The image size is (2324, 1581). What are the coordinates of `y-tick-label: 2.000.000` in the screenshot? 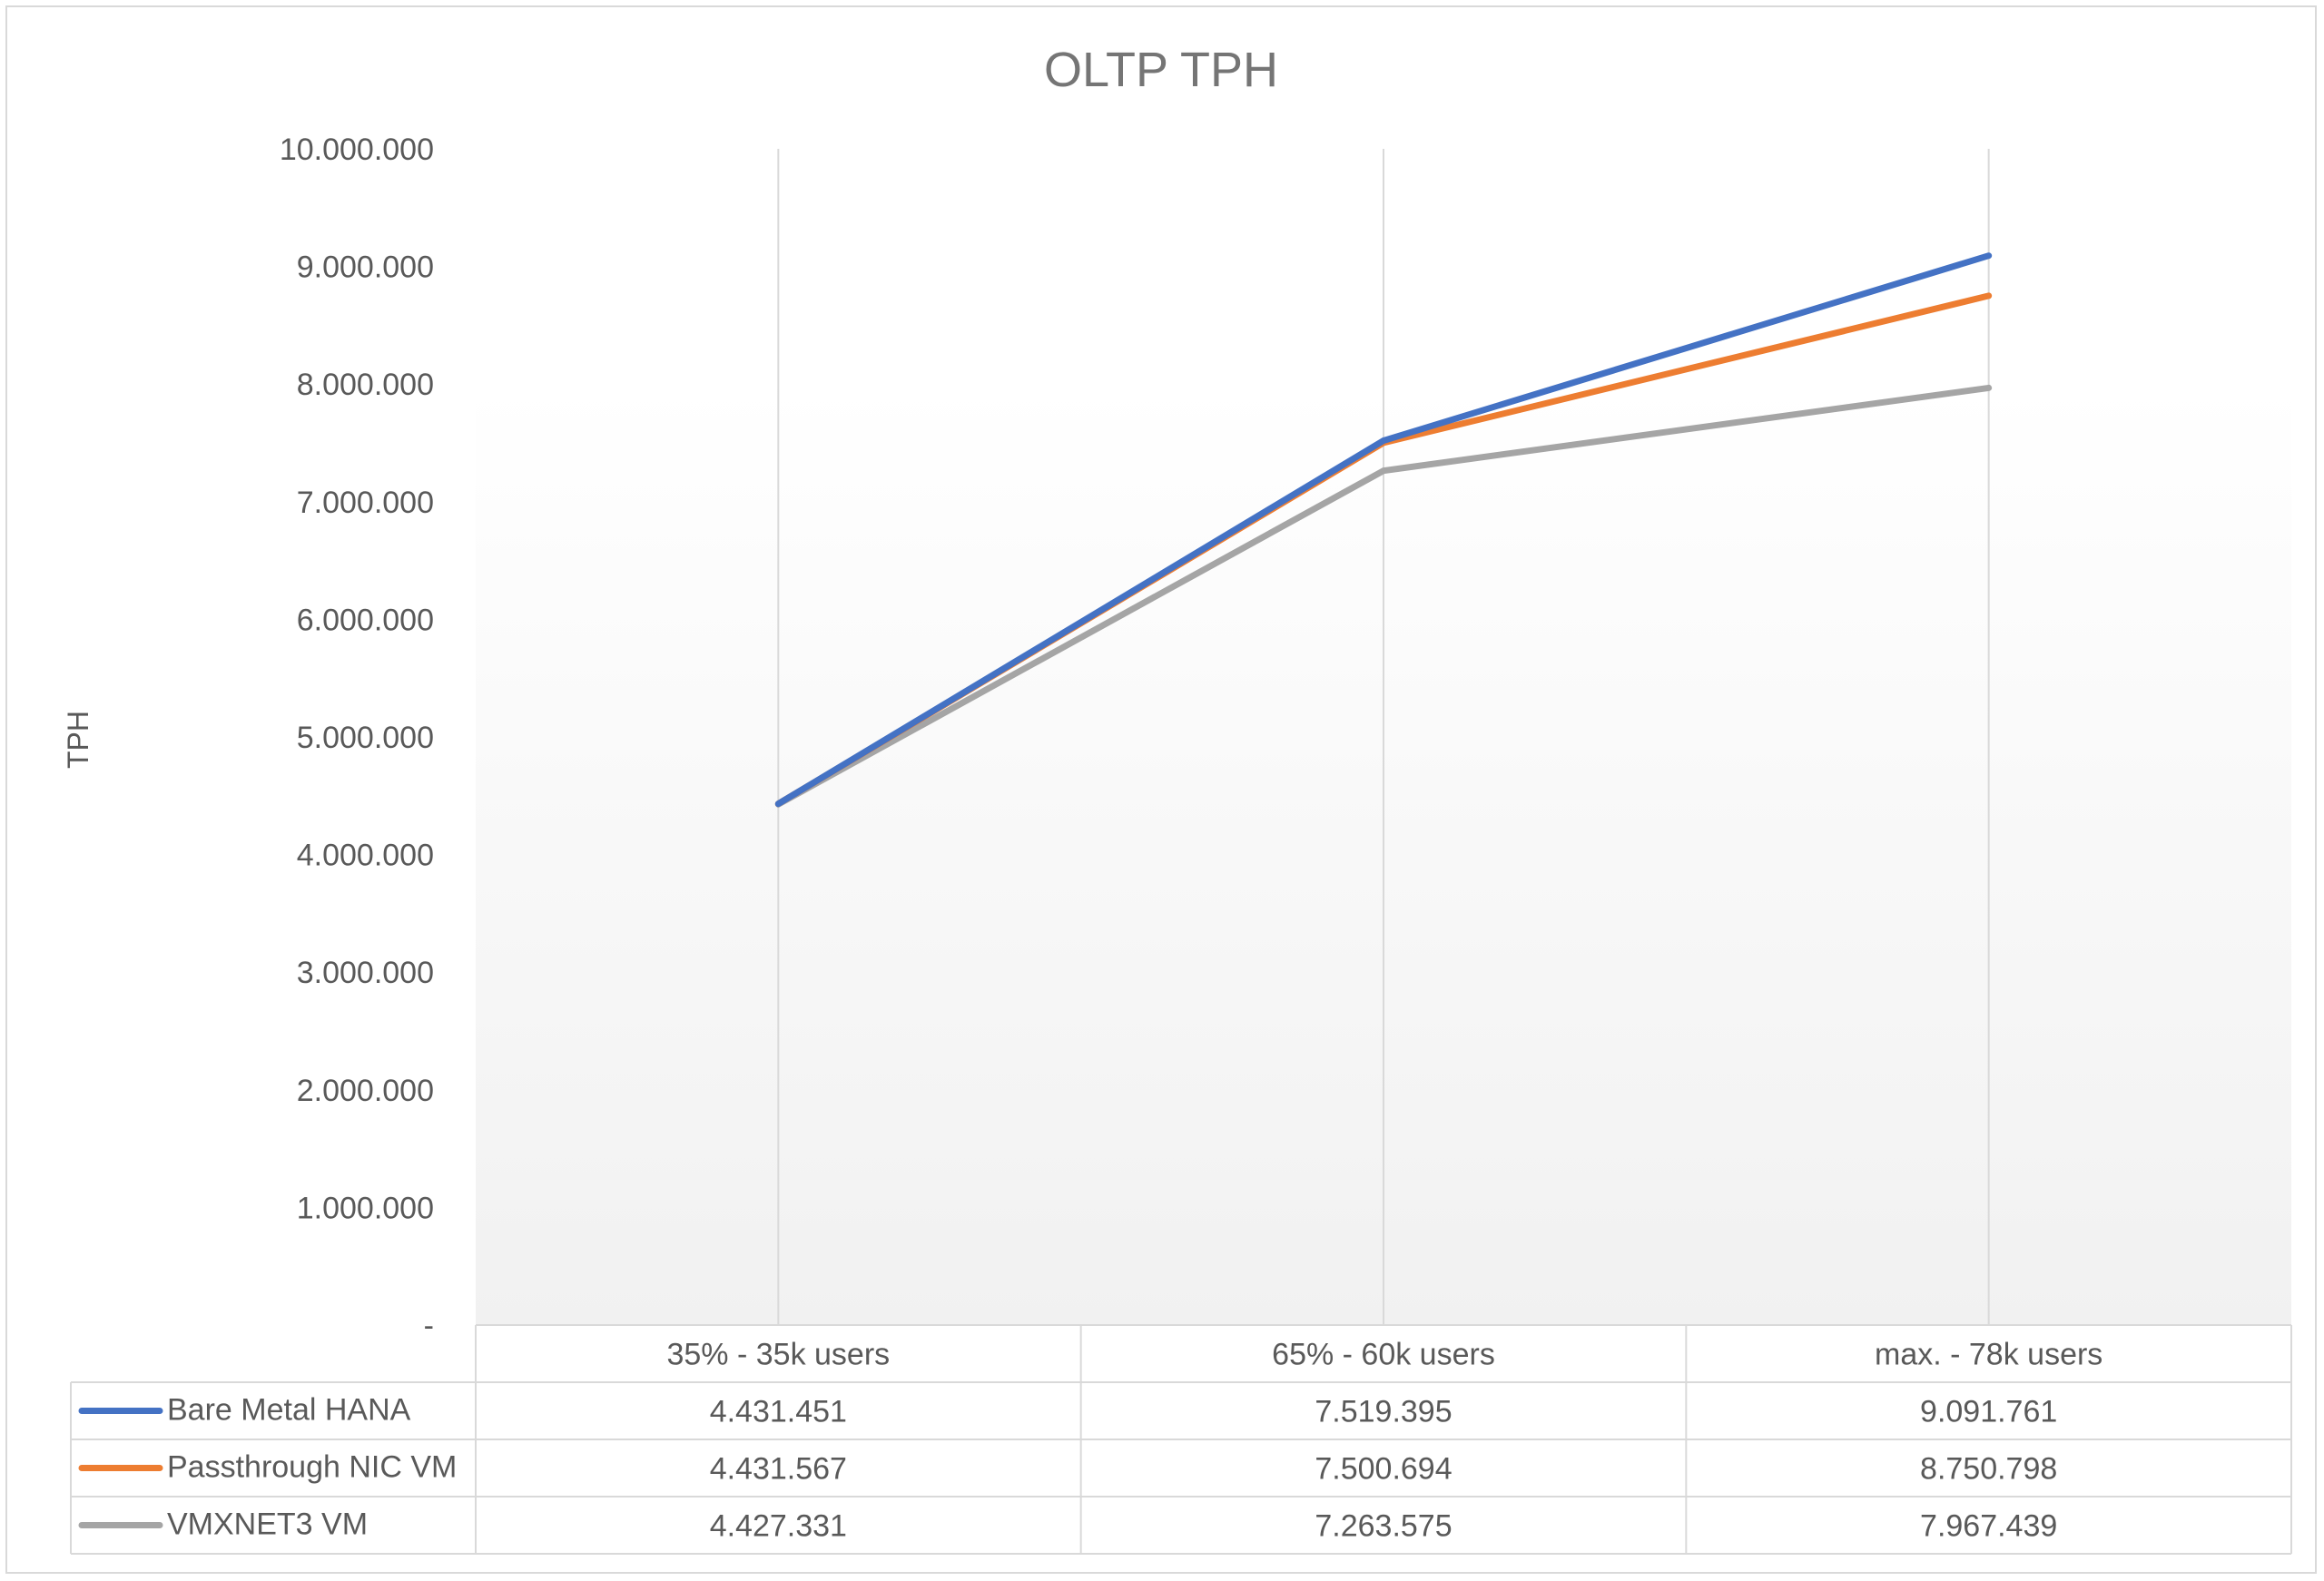 It's located at (365, 1091).